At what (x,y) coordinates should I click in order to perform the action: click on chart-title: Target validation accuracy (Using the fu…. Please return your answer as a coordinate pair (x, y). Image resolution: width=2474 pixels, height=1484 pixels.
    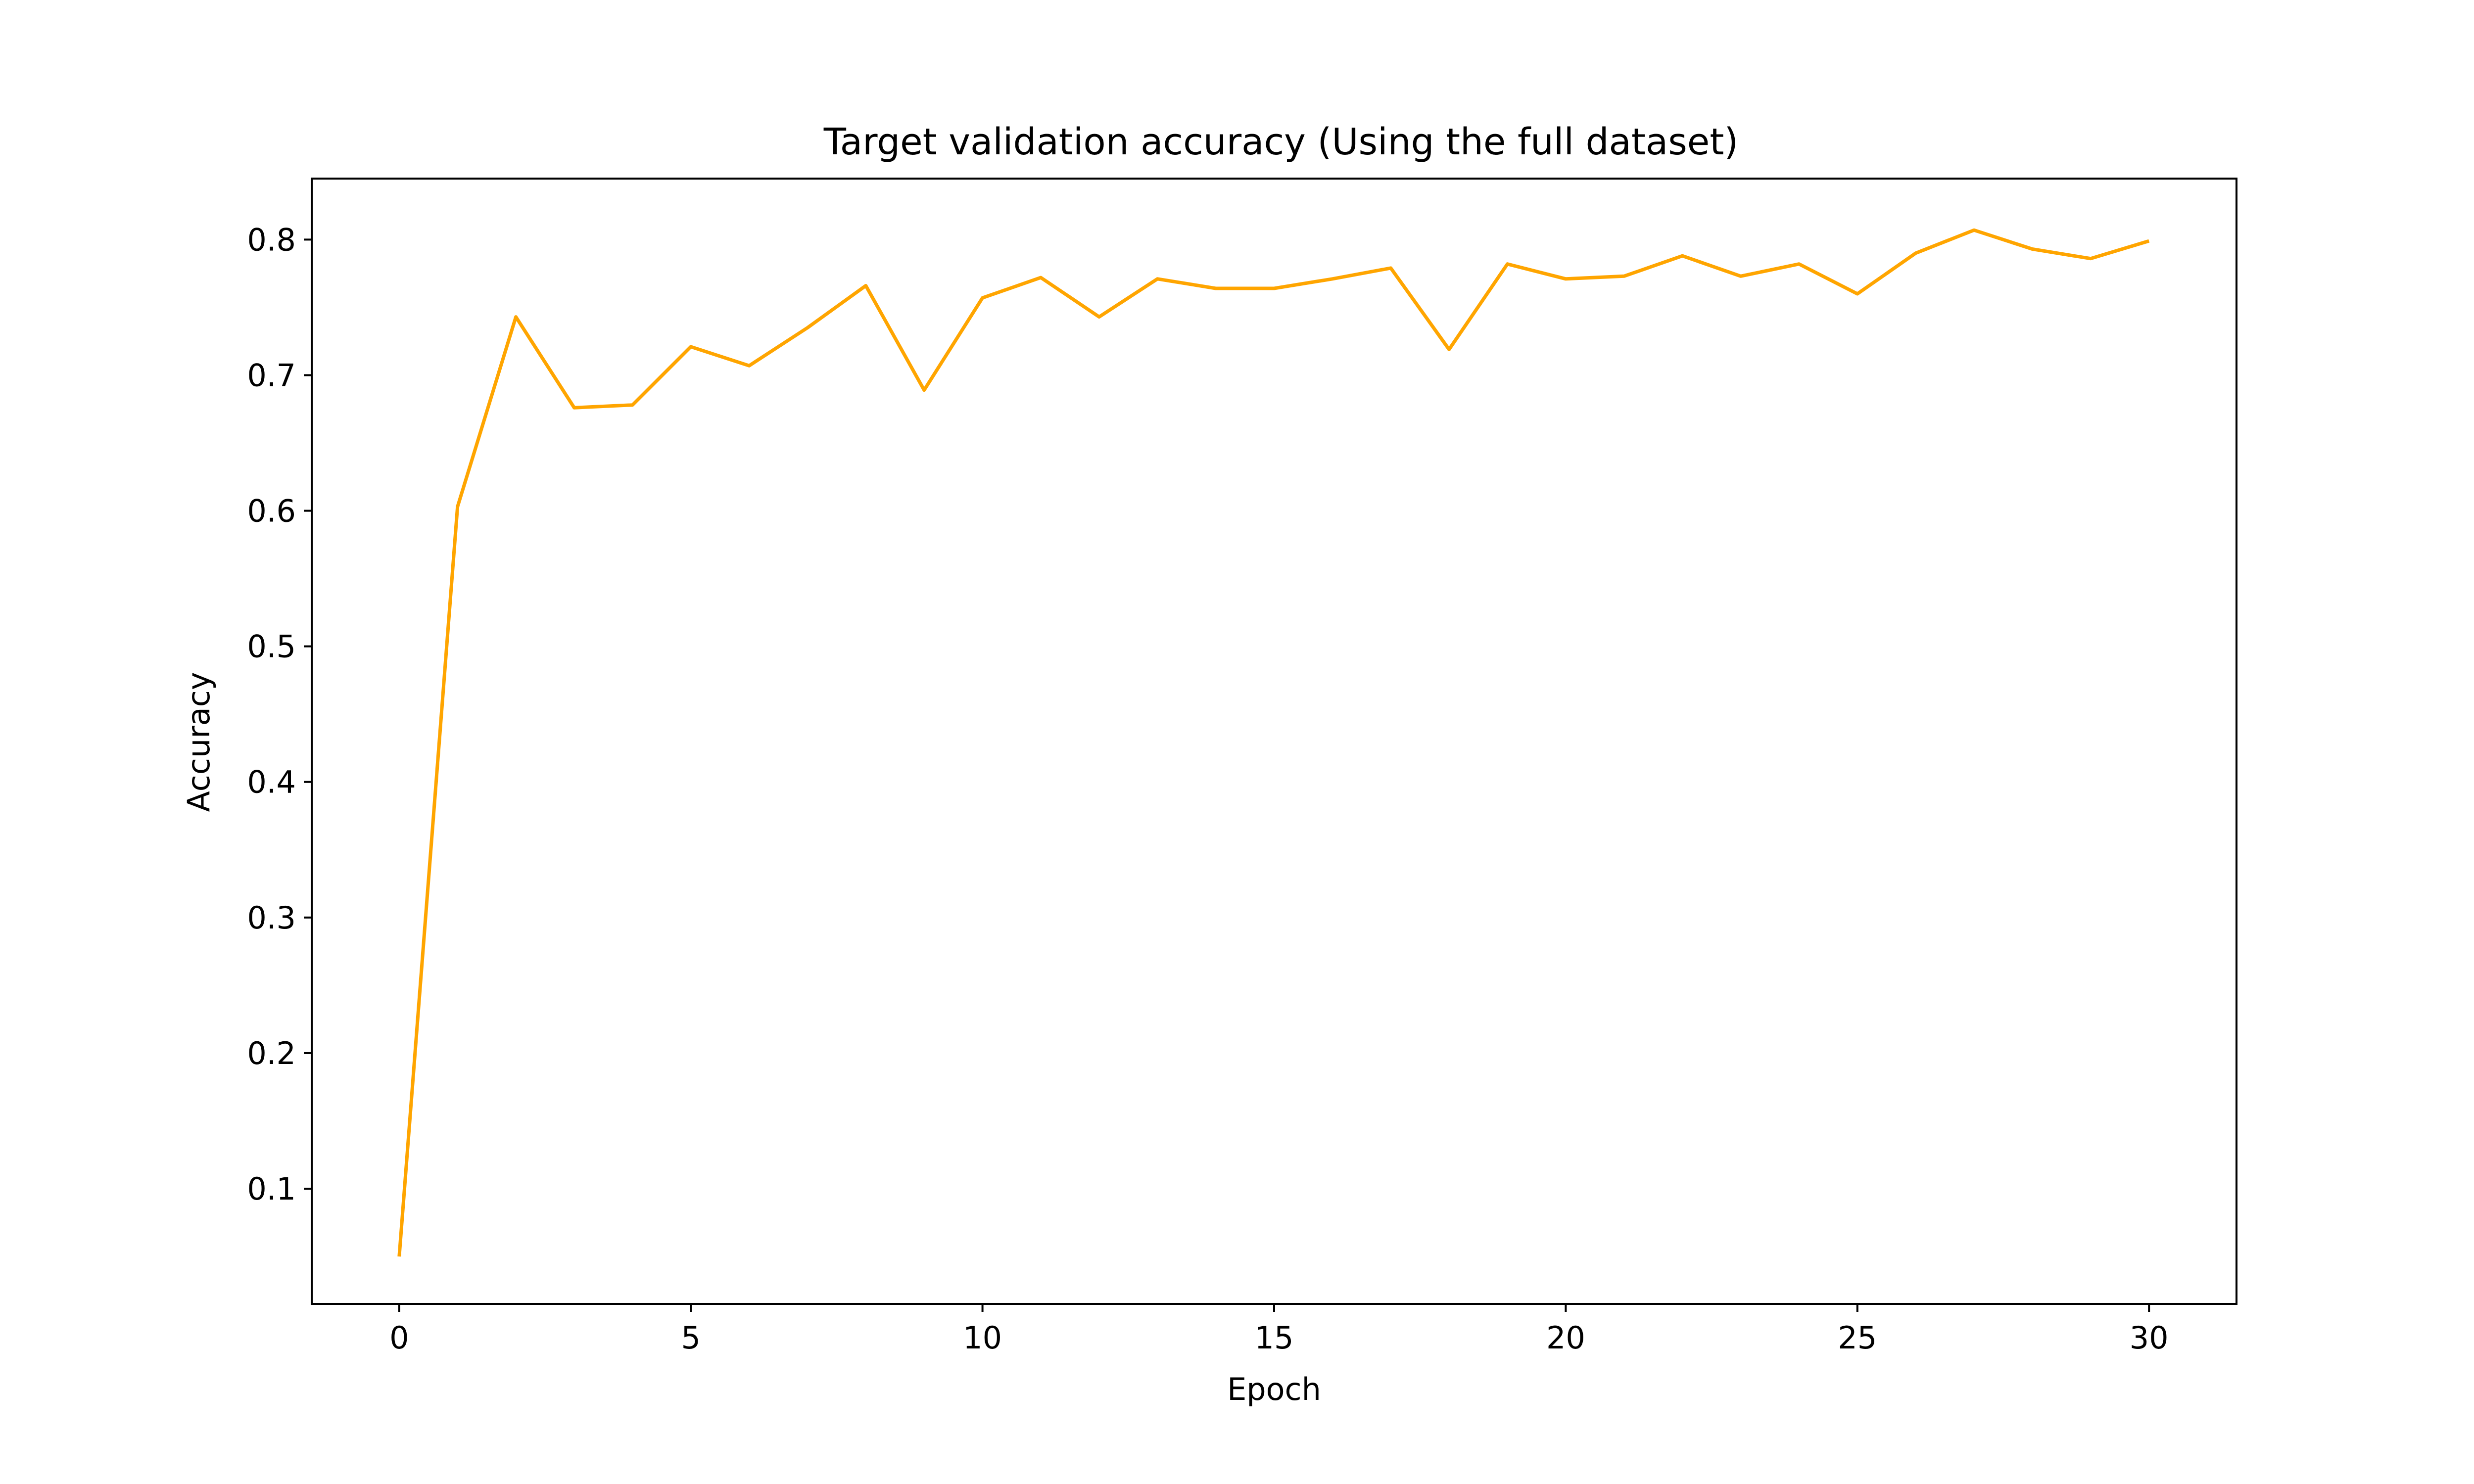
    Looking at the image, I should click on (1280, 142).